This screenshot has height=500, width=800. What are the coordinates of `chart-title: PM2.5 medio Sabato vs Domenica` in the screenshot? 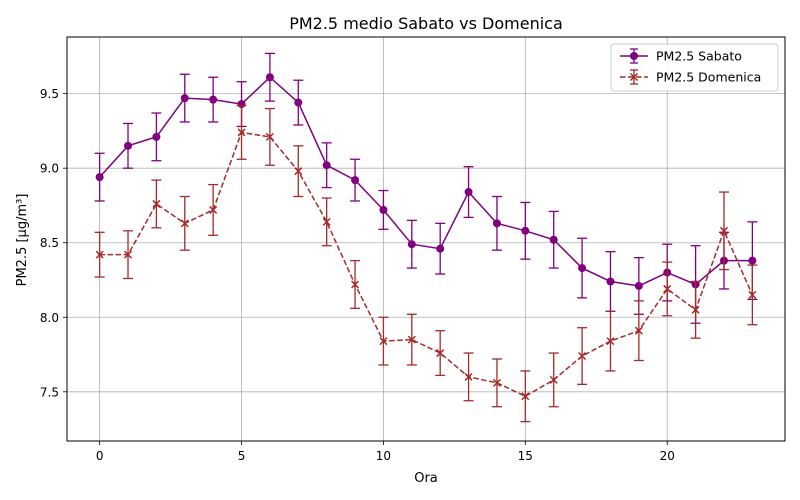 It's located at (426, 23).